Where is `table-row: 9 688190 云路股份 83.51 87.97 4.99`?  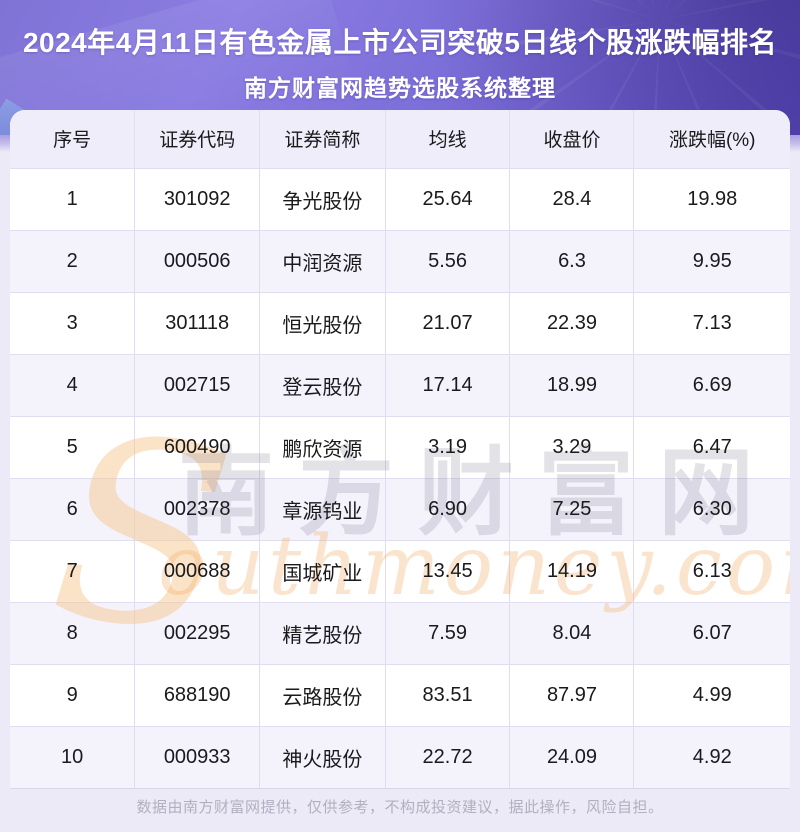 table-row: 9 688190 云路股份 83.51 87.97 4.99 is located at coordinates (400, 695).